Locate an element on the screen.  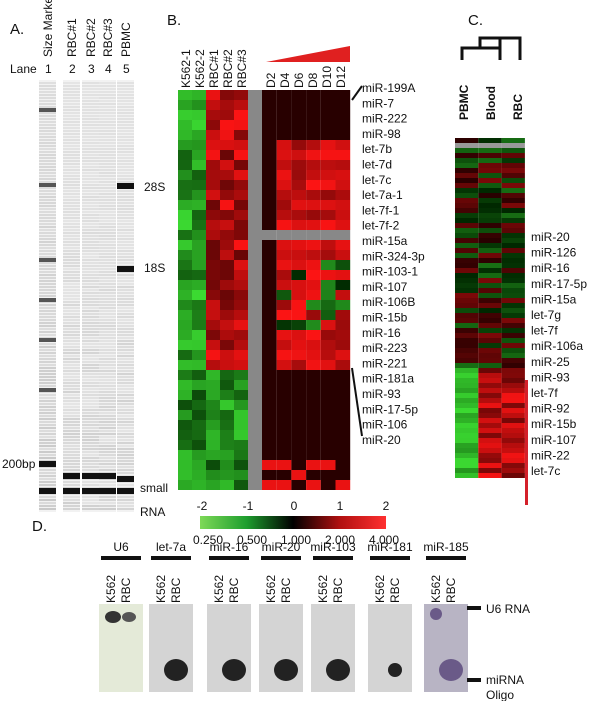
row-label: let-7c is located at coordinates (376, 180).